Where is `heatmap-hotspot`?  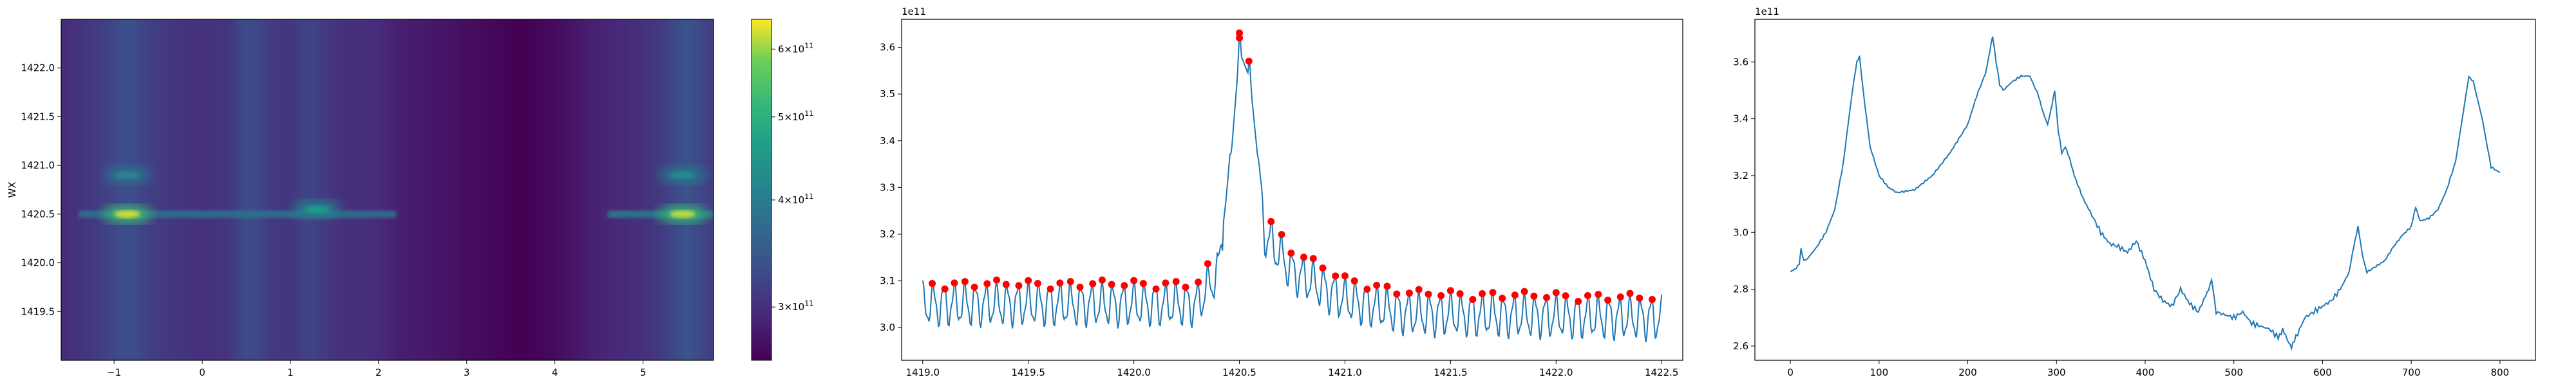
heatmap-hotspot is located at coordinates (683, 214).